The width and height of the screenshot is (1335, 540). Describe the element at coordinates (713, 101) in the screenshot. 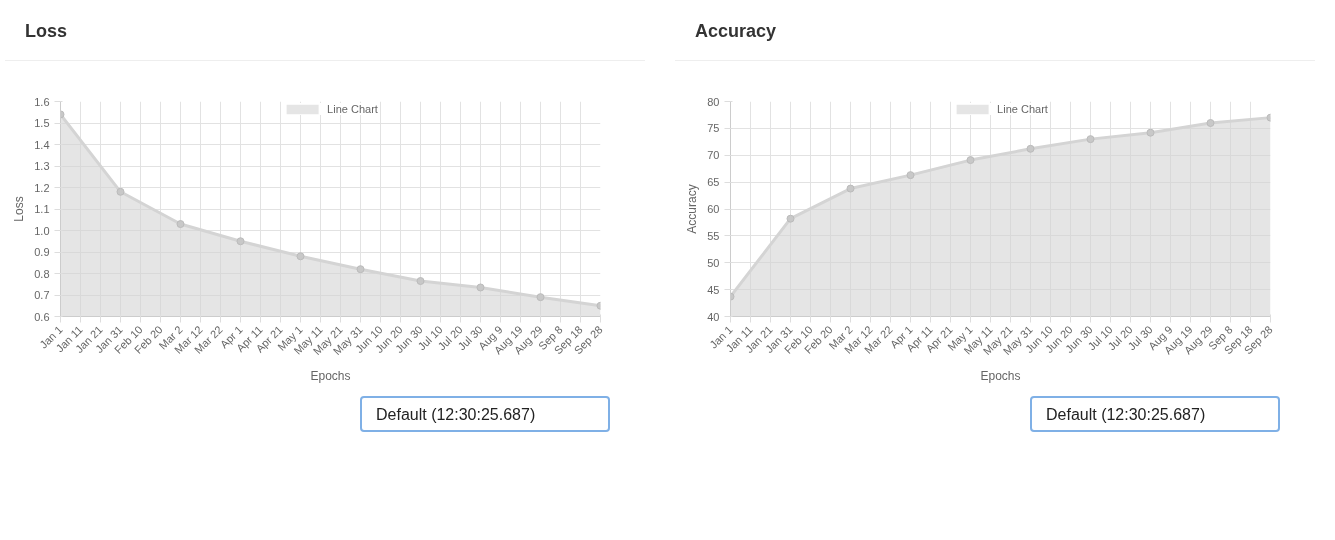

I see `y-tick-label: 80` at that location.